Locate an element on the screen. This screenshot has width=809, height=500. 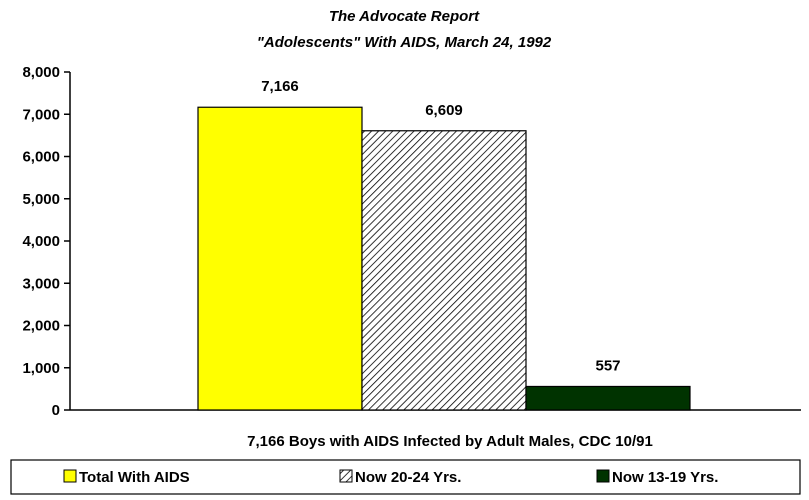
legend-label: Total With AIDS is located at coordinates (134, 477).